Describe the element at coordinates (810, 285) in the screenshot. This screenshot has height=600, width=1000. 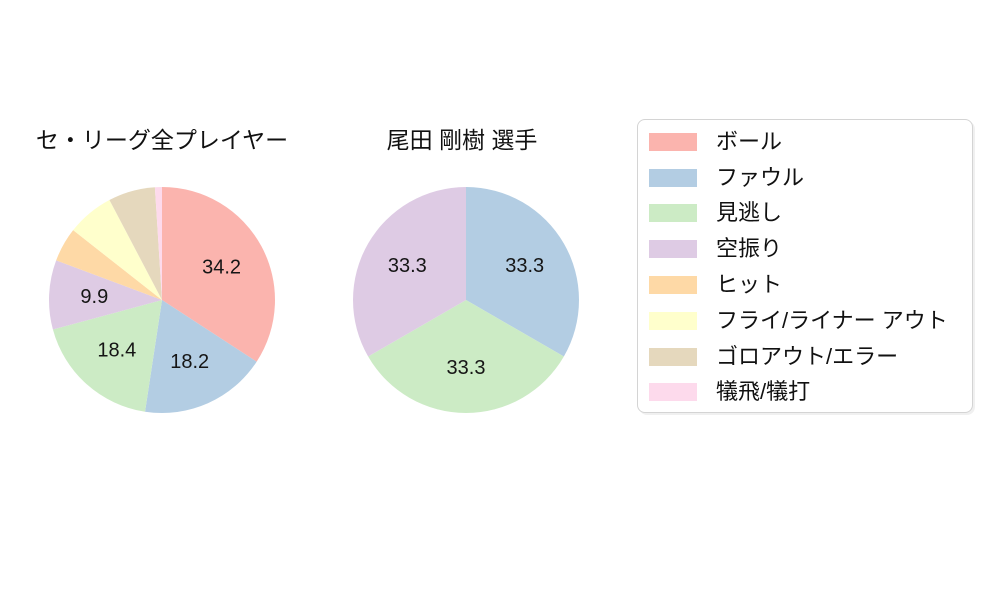
I see `legend-item-4: ヒット` at that location.